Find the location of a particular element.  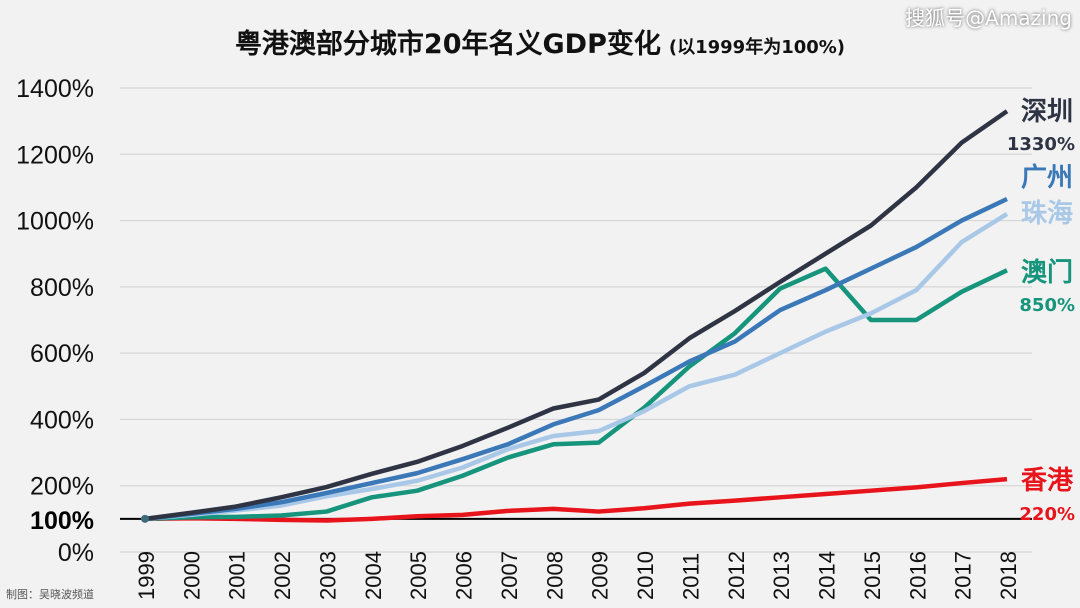

baseline-label: 100% is located at coordinates (62, 521).